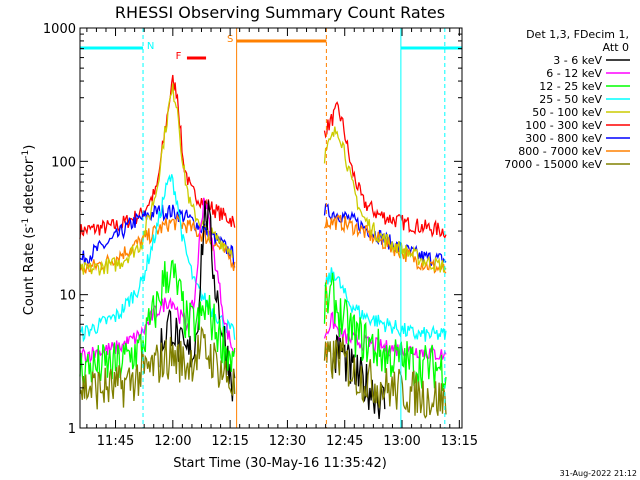 The width and height of the screenshot is (640, 480). What do you see at coordinates (172, 441) in the screenshot?
I see `x-tick-label: 12:00` at bounding box center [172, 441].